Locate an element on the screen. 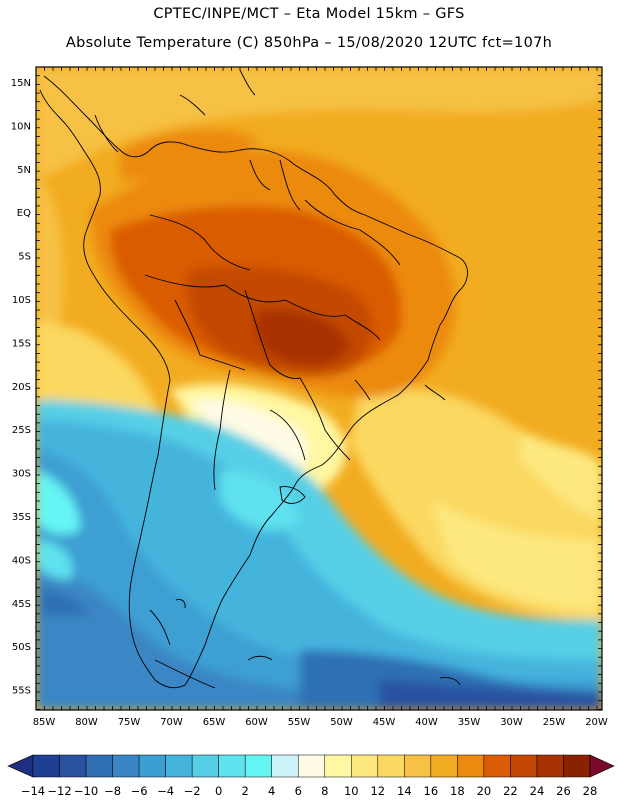  lat-label: 40S is located at coordinates (21, 560).